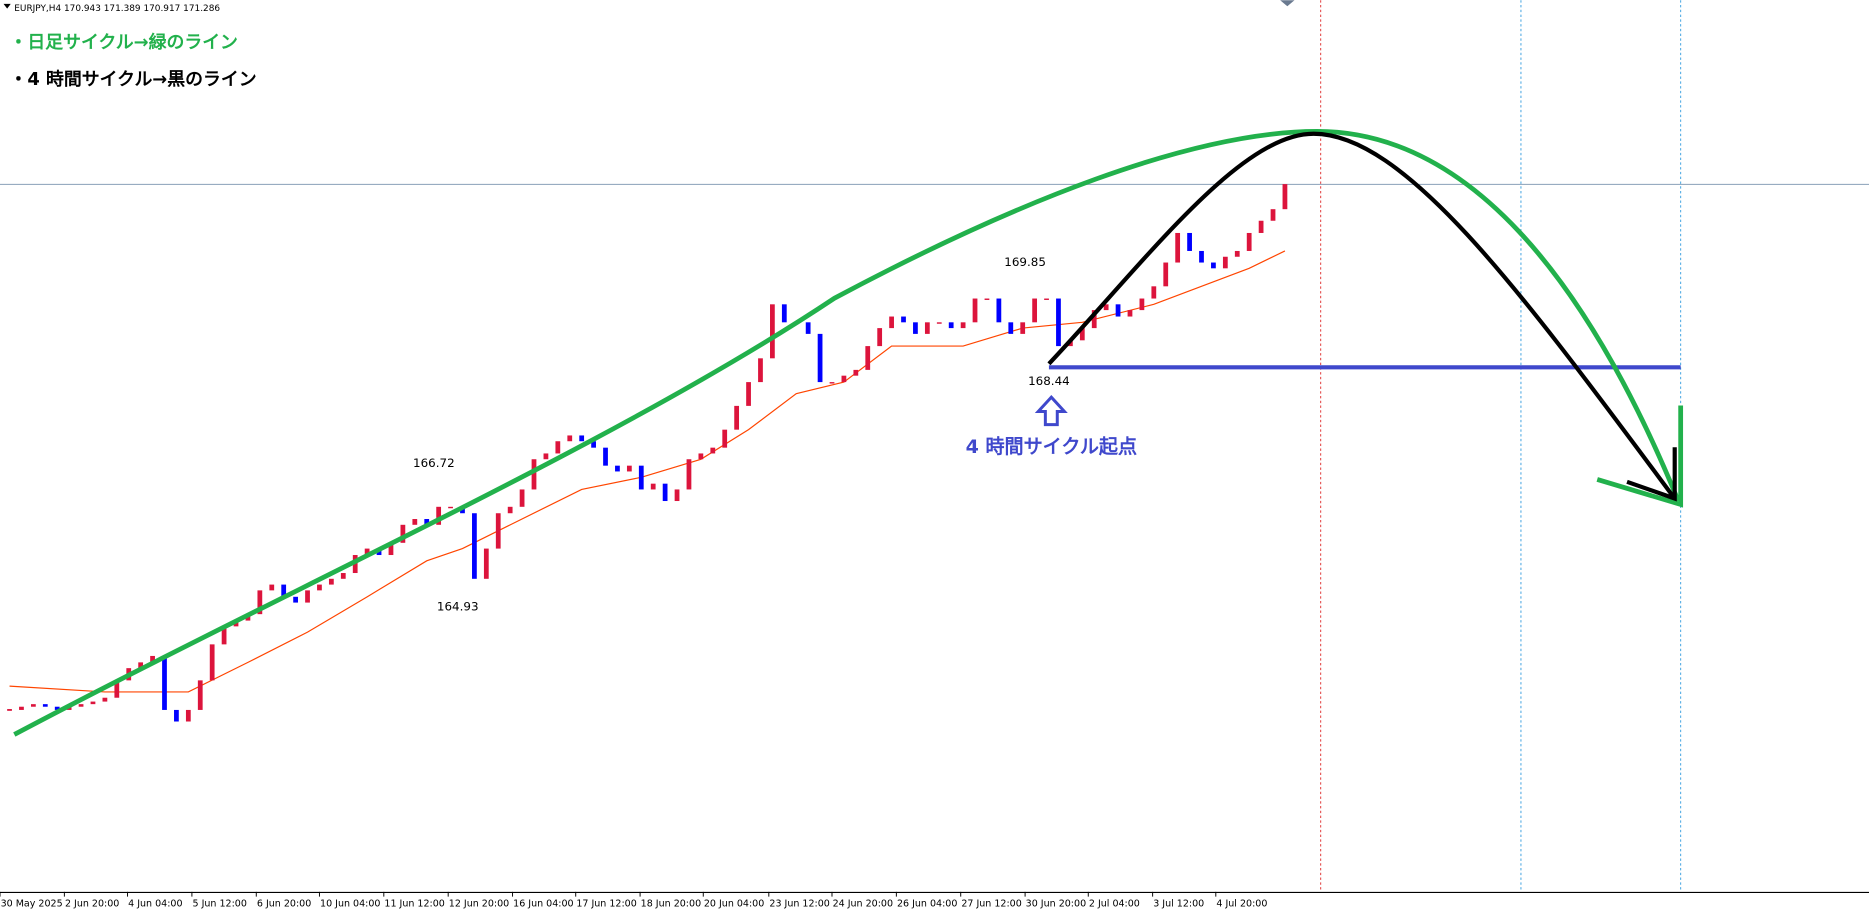  Describe the element at coordinates (863, 903) in the screenshot. I see `x-tick-label: 24 Jun 20:00` at that location.